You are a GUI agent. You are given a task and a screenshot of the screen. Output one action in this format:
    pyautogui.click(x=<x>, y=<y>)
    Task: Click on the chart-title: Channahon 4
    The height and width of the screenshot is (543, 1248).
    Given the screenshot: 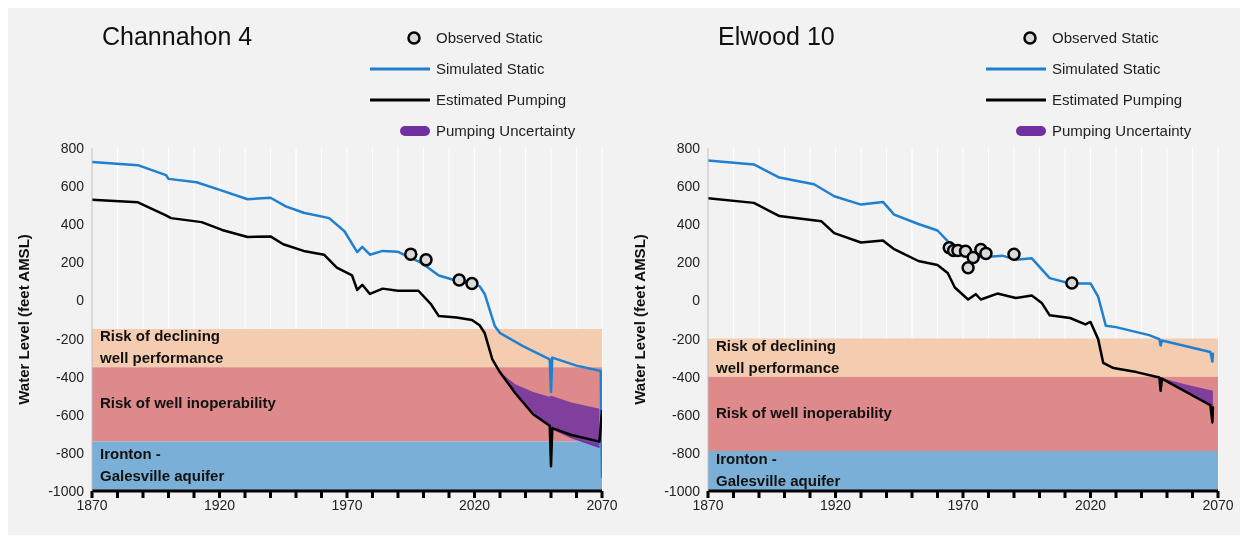 What is the action you would take?
    pyautogui.click(x=177, y=36)
    